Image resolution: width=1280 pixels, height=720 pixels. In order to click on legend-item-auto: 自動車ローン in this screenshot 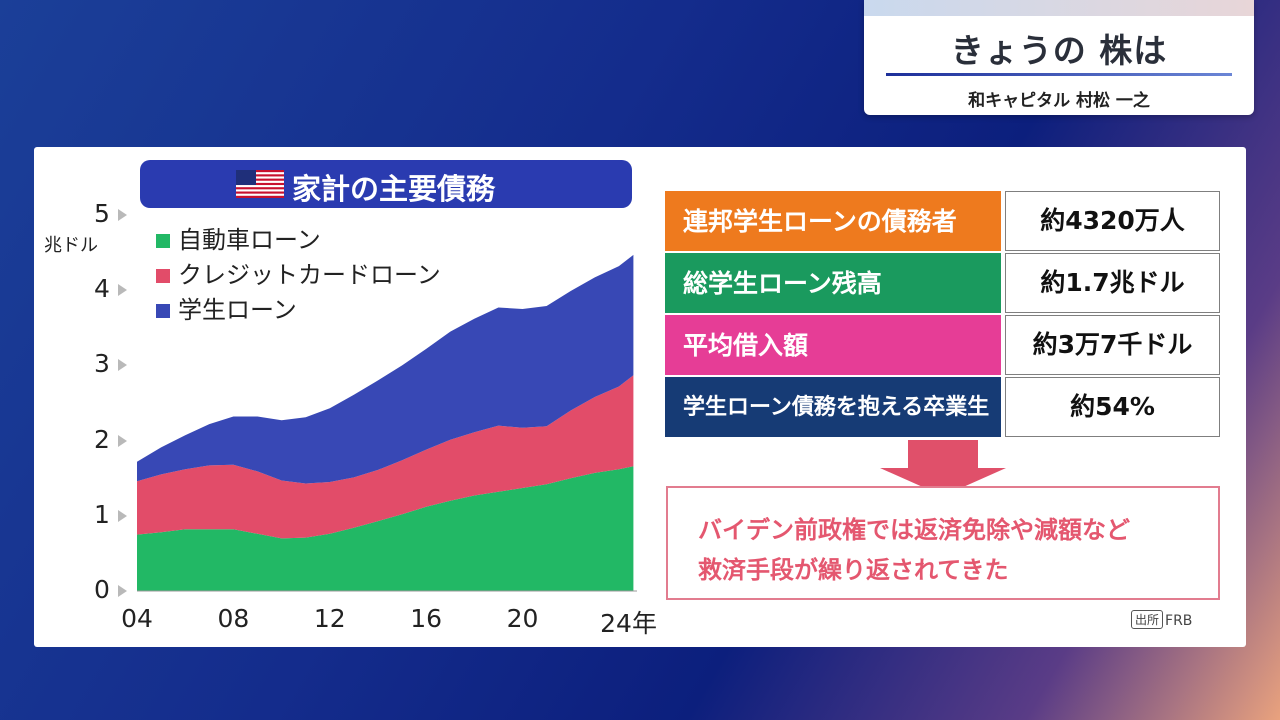, I will do `click(238, 237)`.